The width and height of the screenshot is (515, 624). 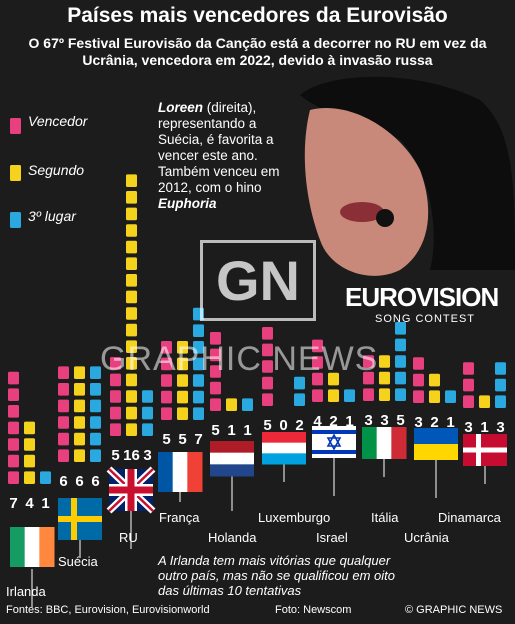 What do you see at coordinates (182, 439) in the screenshot?
I see `value-franca-1: 5` at bounding box center [182, 439].